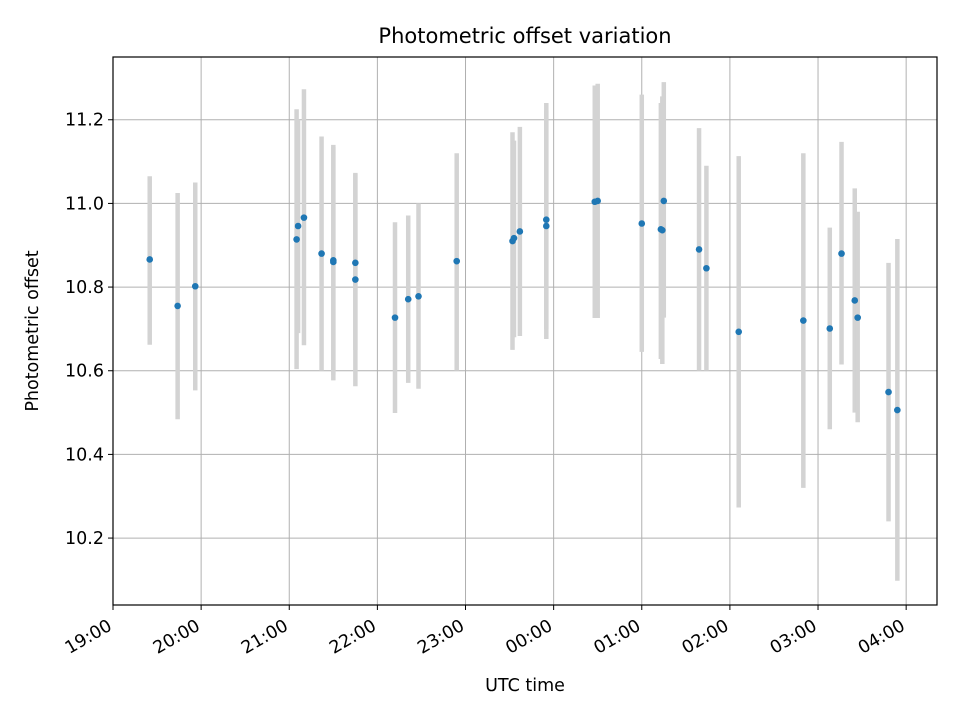 The width and height of the screenshot is (960, 720). I want to click on chart-title: Photometric offset variation, so click(524, 36).